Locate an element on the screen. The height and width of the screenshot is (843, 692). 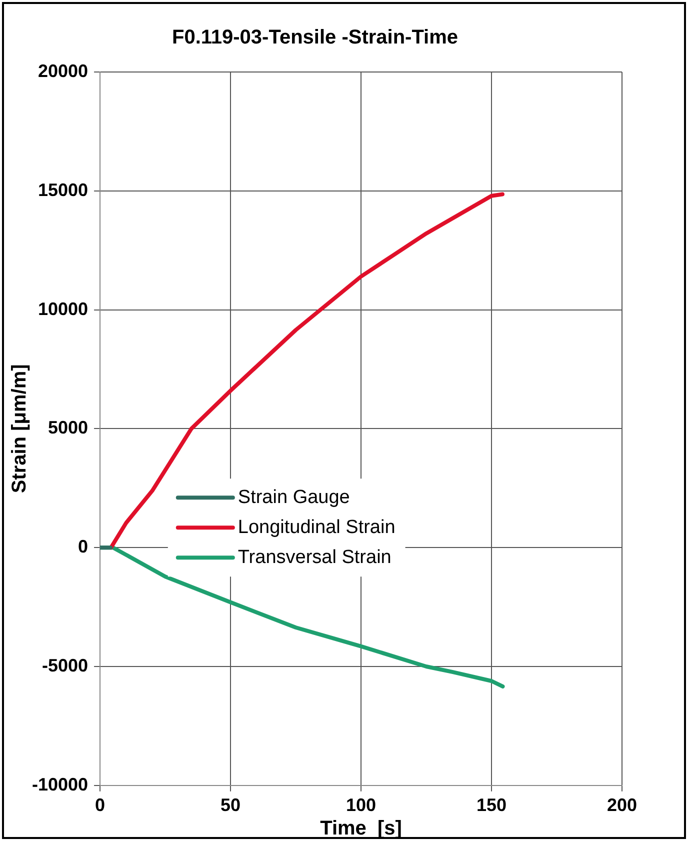
y-tick-label: 20000 is located at coordinates (63, 70).